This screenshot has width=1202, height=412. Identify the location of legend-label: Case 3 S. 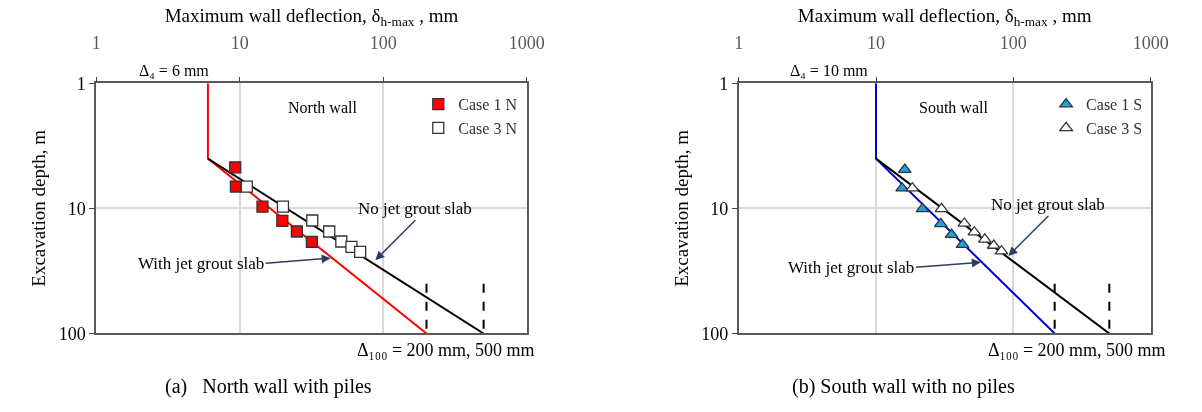
(1114, 129).